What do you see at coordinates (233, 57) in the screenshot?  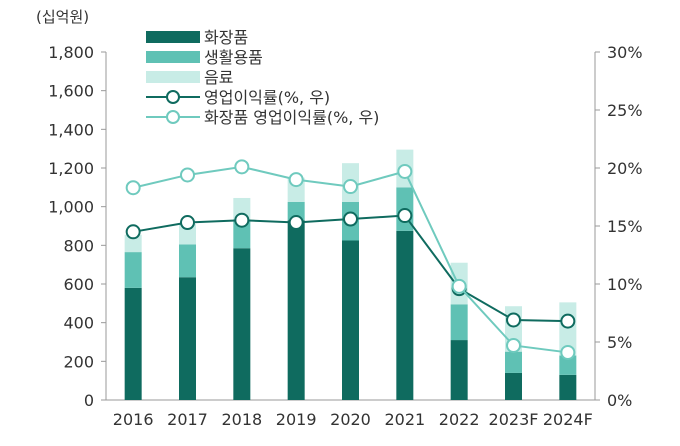 I see `legend-label: 생활용품` at bounding box center [233, 57].